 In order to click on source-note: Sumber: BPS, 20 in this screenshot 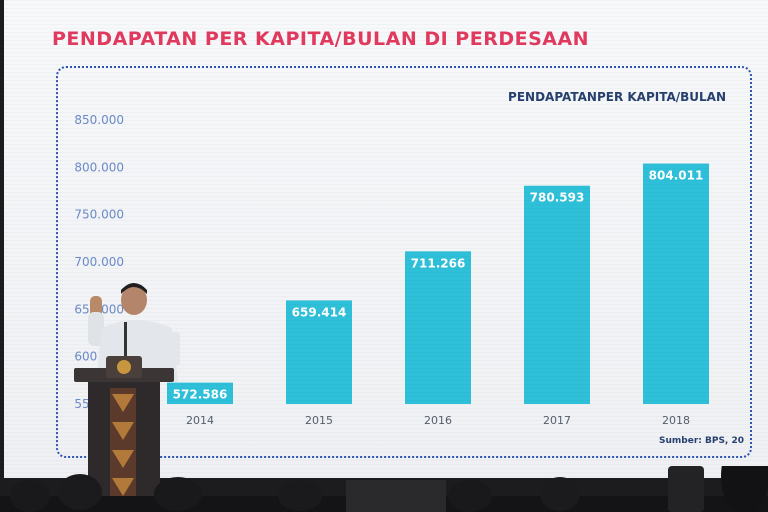, I will do `click(701, 441)`.